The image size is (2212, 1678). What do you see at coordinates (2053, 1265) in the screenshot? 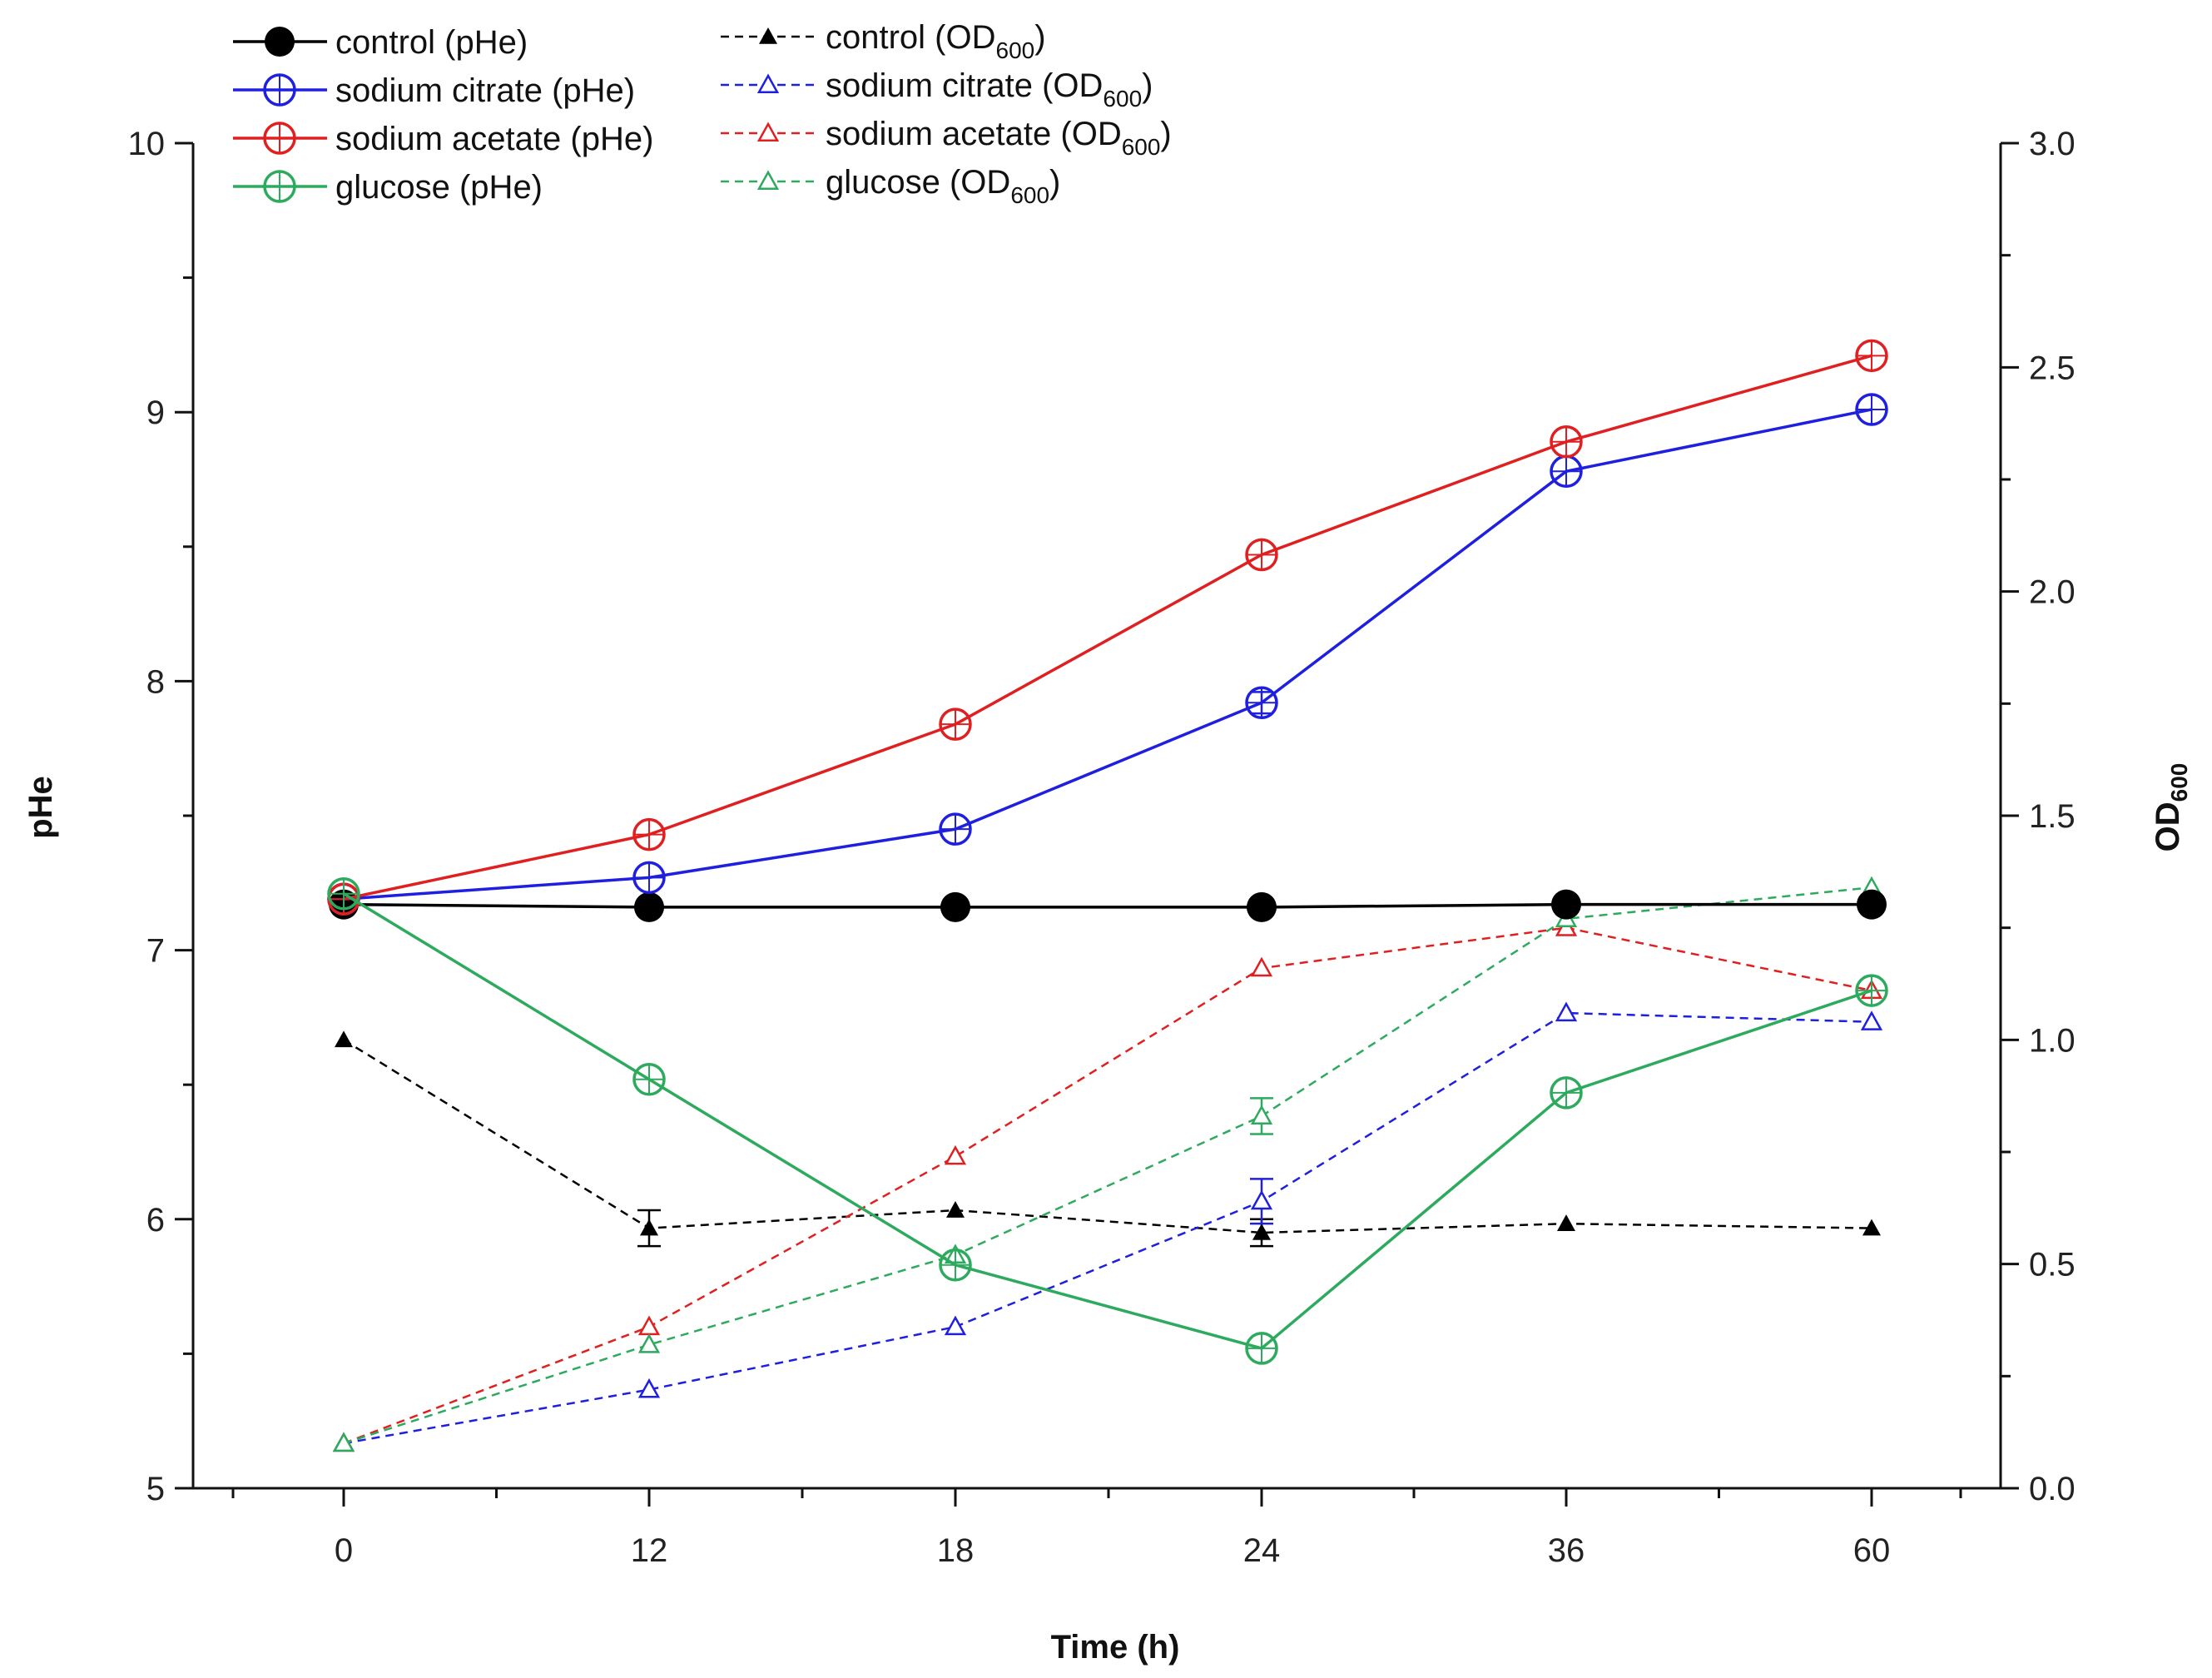
I see `y-right-tick-label: 0.5` at bounding box center [2053, 1265].